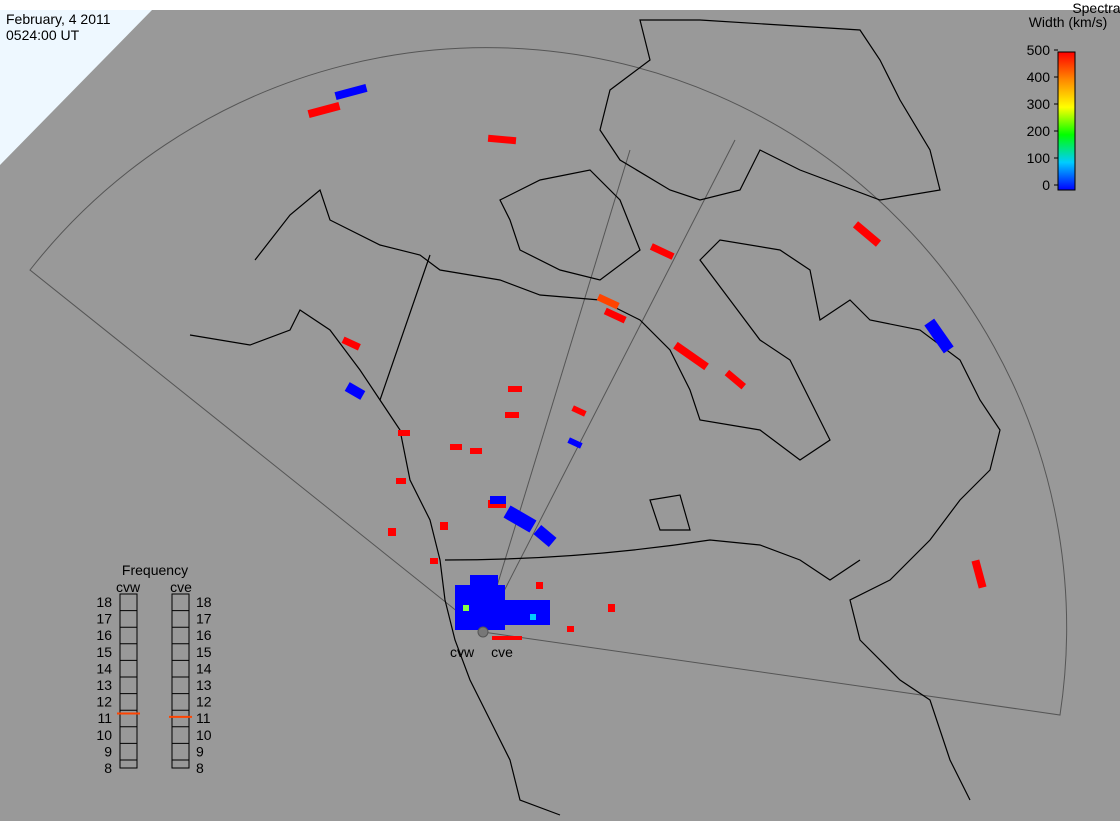  Describe the element at coordinates (76, 87) in the screenshot. I see `land-corner` at that location.